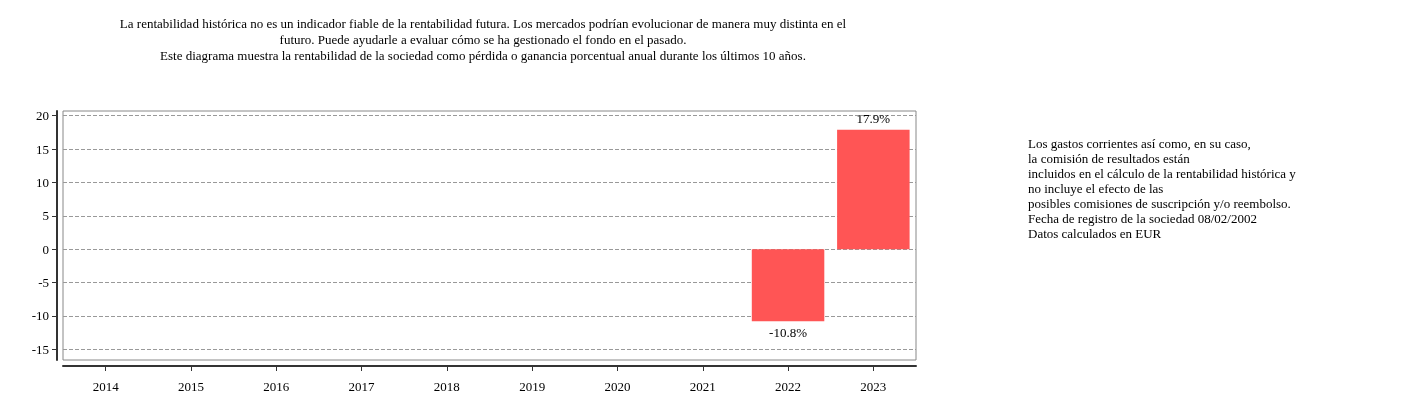  I want to click on y-tick-label: -15, so click(40, 349).